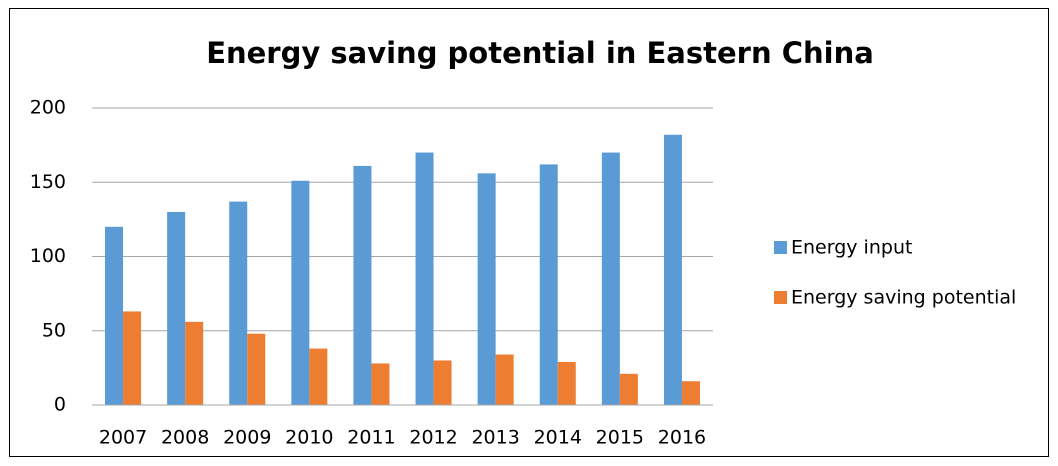 The image size is (1058, 466). I want to click on chart-title: Energy saving potential in Eastern China, so click(540, 53).